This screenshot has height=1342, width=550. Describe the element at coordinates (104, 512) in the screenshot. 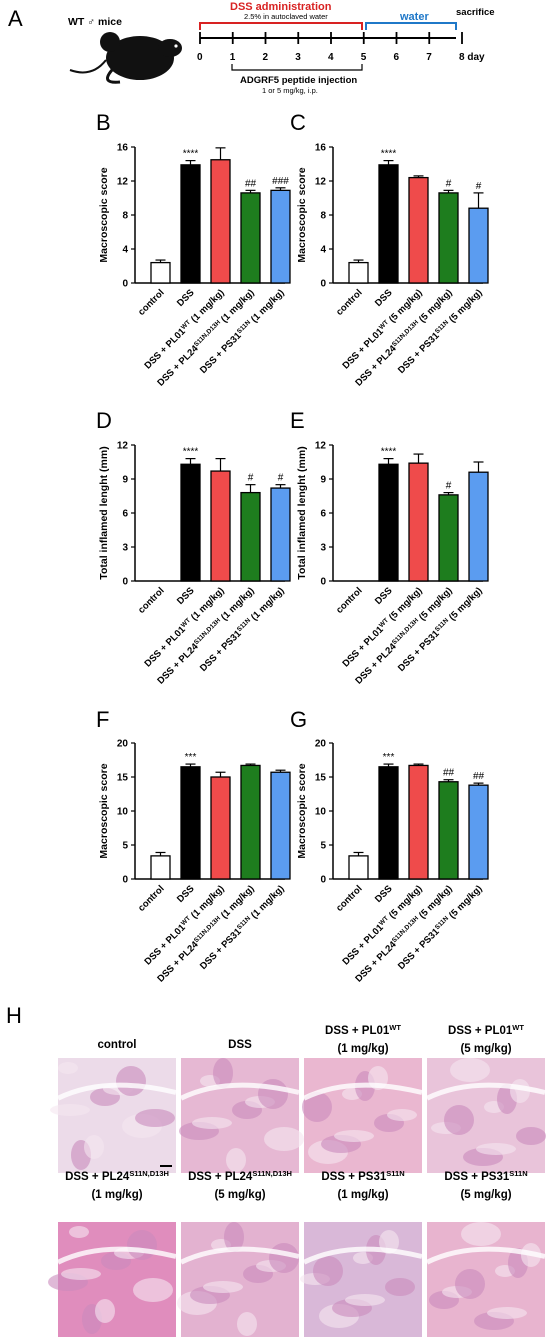

I see `y-axis-label: Total inflamed lenght (mm)` at that location.